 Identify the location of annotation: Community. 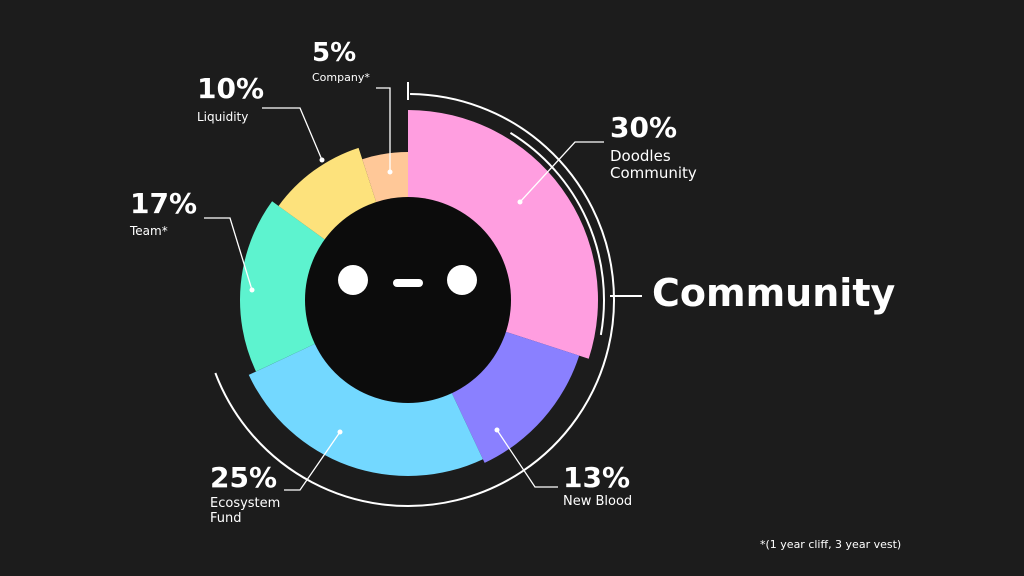
(774, 293).